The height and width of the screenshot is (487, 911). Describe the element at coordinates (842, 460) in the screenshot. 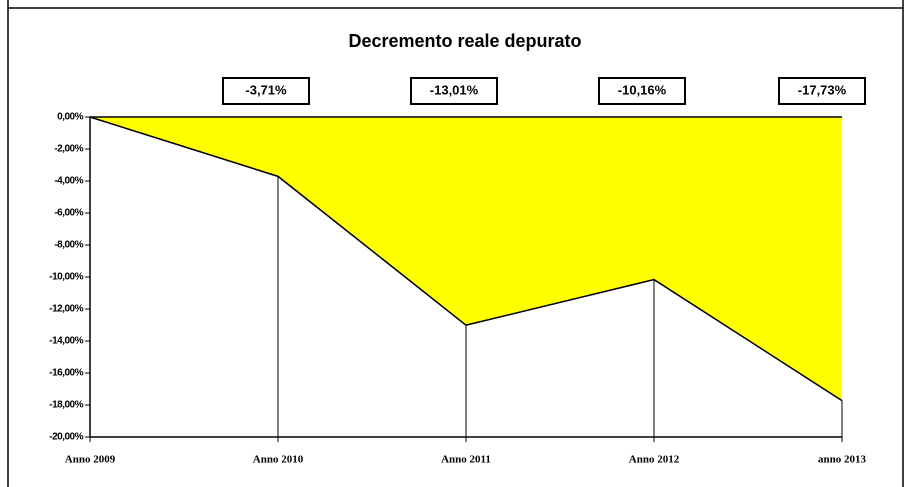

I see `x-tick-label: anno 2013` at that location.